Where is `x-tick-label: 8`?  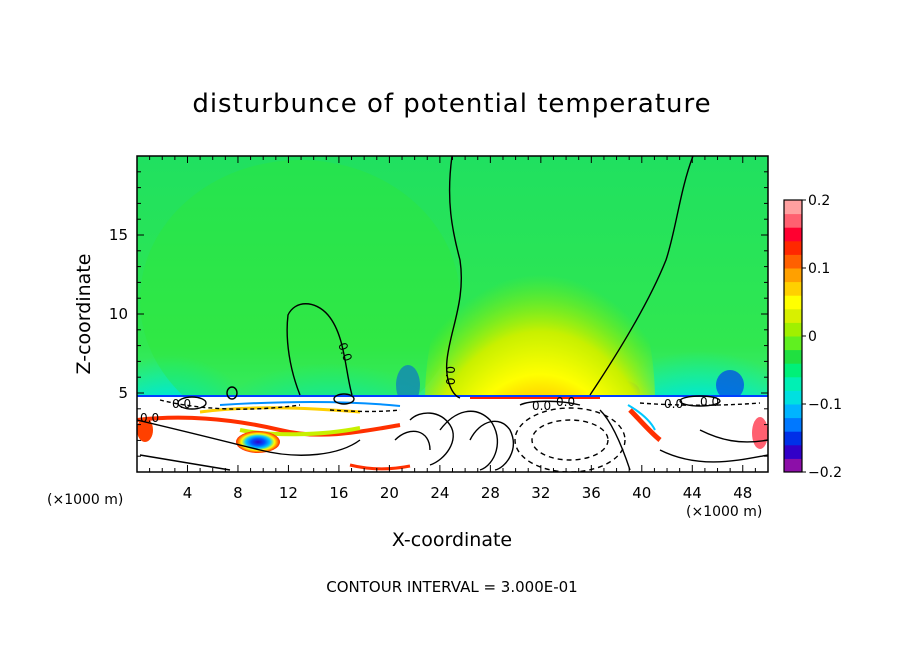
x-tick-label: 8 is located at coordinates (238, 493).